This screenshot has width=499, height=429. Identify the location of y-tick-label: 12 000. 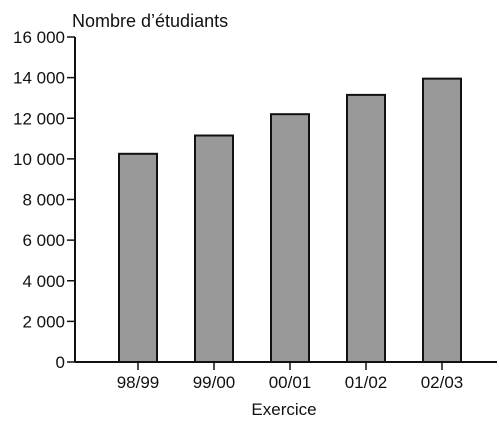
(39, 118).